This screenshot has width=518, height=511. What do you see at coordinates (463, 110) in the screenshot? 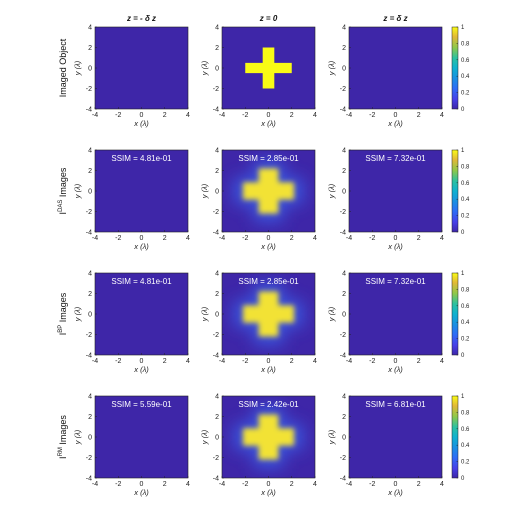
I see `colorbar-tick-label: 0` at bounding box center [463, 110].